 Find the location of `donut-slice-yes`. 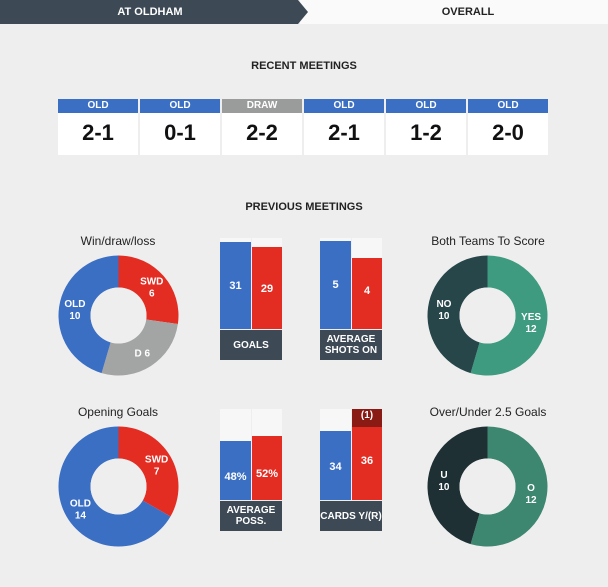

donut-slice-yes is located at coordinates (509, 315).